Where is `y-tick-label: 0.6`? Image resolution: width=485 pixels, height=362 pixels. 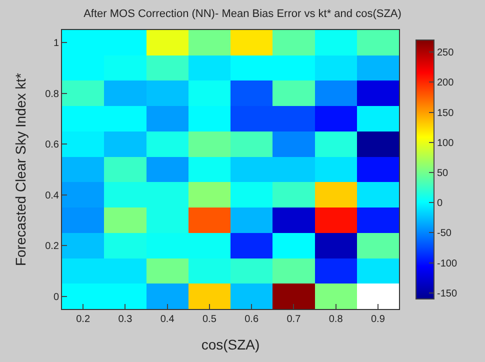
y-tick-label: 0.6 is located at coordinates (52, 145).